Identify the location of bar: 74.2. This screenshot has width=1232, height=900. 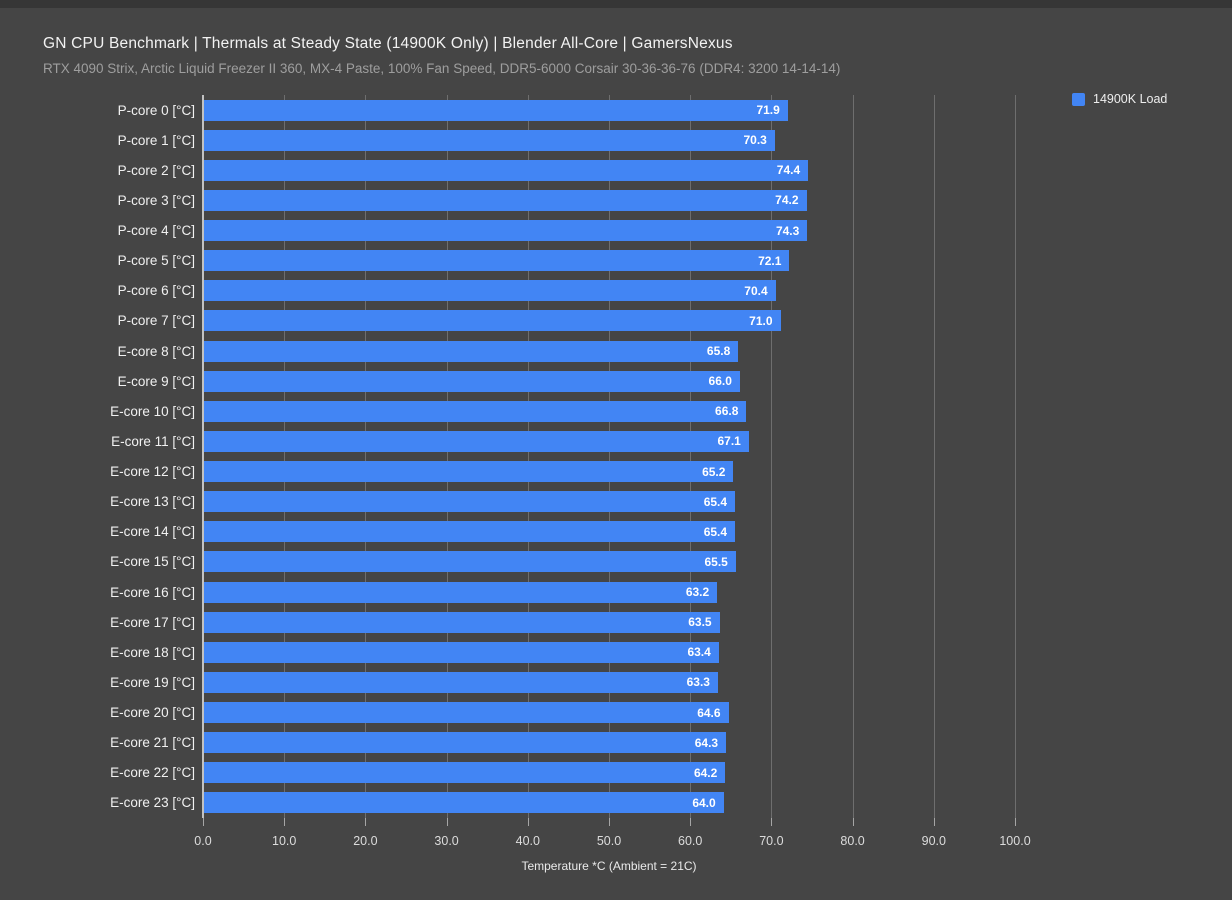
(505, 200).